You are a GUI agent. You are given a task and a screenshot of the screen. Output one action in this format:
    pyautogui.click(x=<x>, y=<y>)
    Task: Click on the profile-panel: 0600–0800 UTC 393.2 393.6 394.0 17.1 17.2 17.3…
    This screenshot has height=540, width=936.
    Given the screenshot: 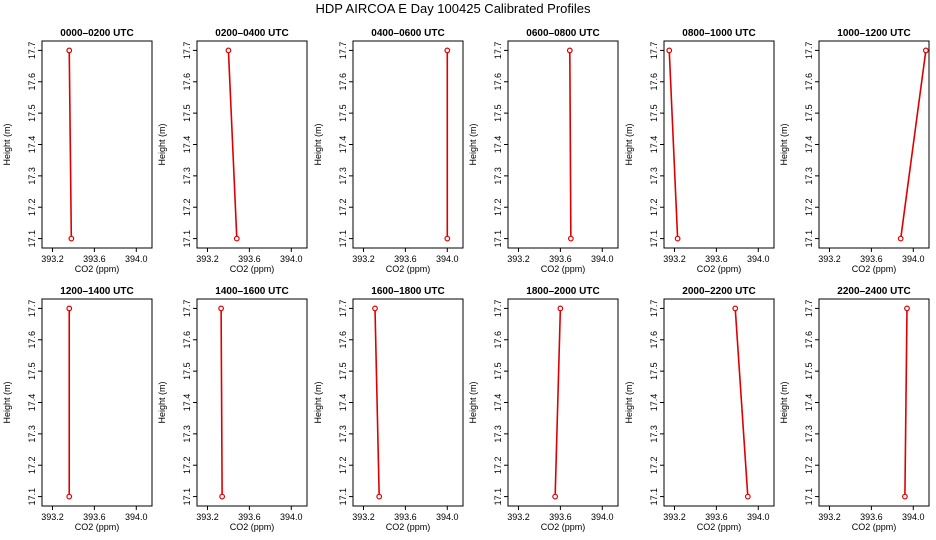 What is the action you would take?
    pyautogui.click(x=543, y=151)
    